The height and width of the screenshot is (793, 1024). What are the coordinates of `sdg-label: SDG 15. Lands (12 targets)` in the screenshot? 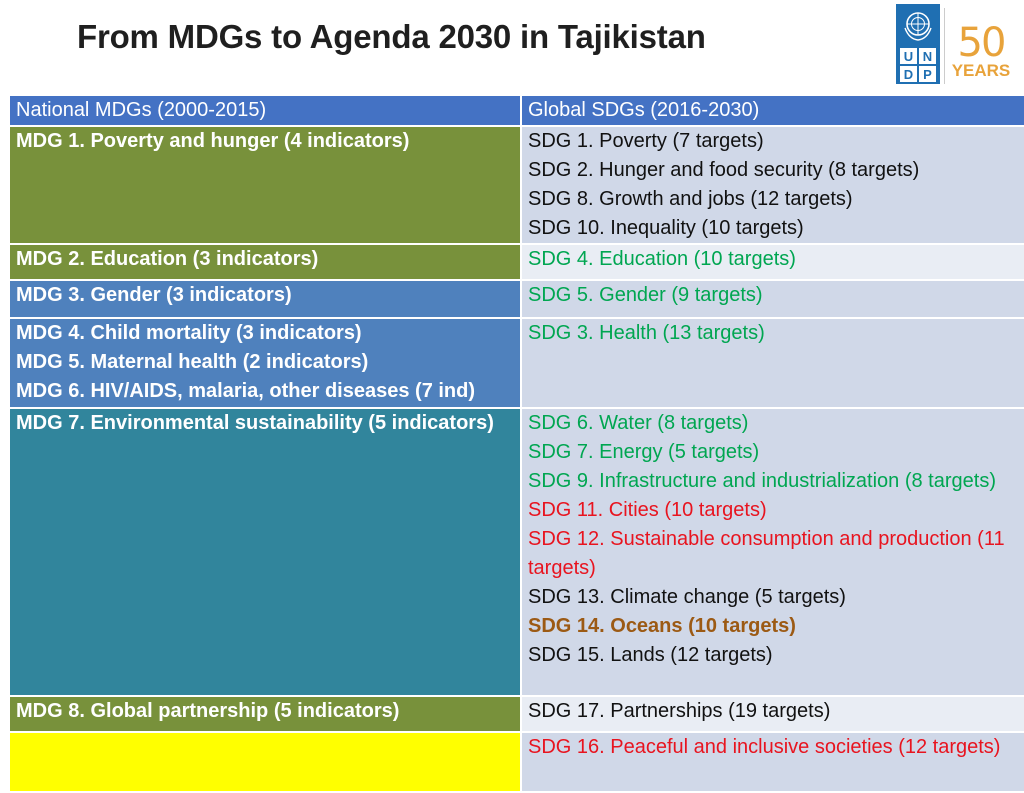 It's located at (650, 655).